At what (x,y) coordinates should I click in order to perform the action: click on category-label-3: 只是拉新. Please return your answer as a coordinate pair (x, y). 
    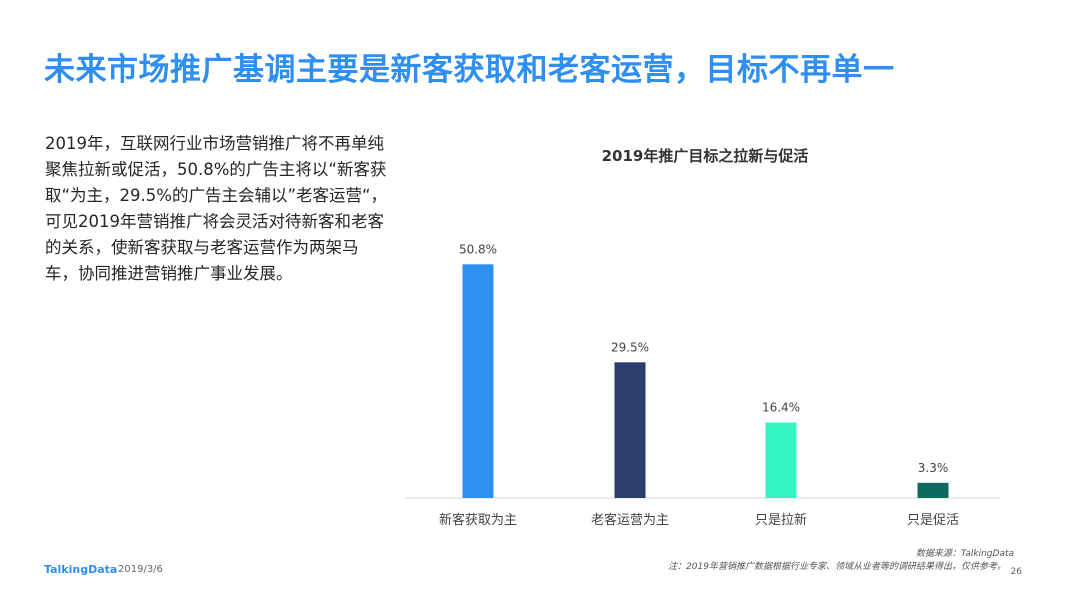
    Looking at the image, I should click on (781, 520).